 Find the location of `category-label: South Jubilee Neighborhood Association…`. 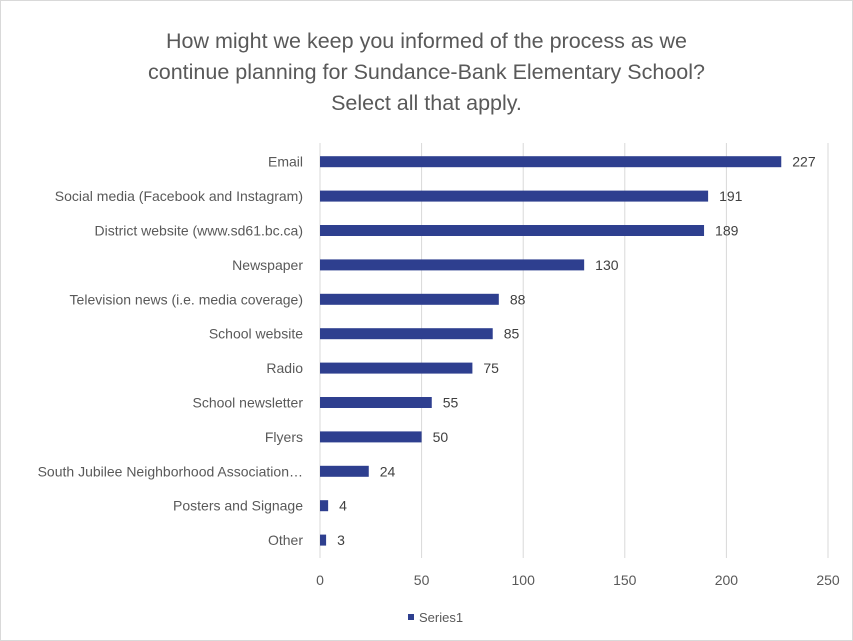

category-label: South Jubilee Neighborhood Association… is located at coordinates (170, 471).